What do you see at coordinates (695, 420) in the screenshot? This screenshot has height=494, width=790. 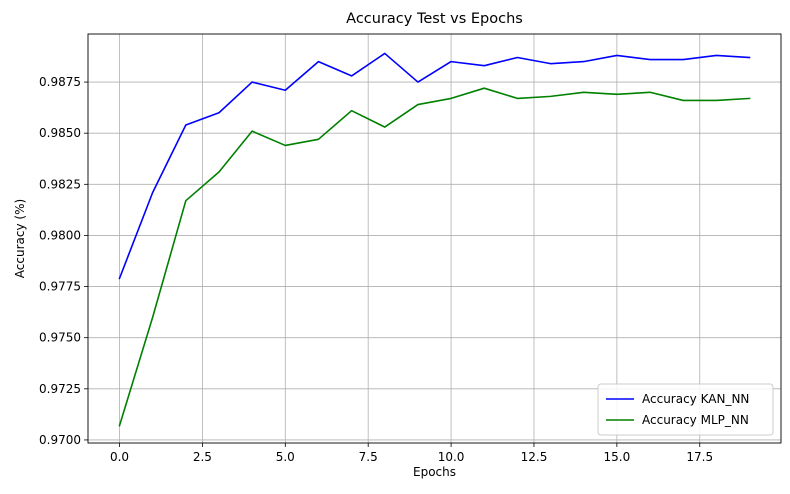 I see `legend-label: Accuracy MLP_NN` at bounding box center [695, 420].